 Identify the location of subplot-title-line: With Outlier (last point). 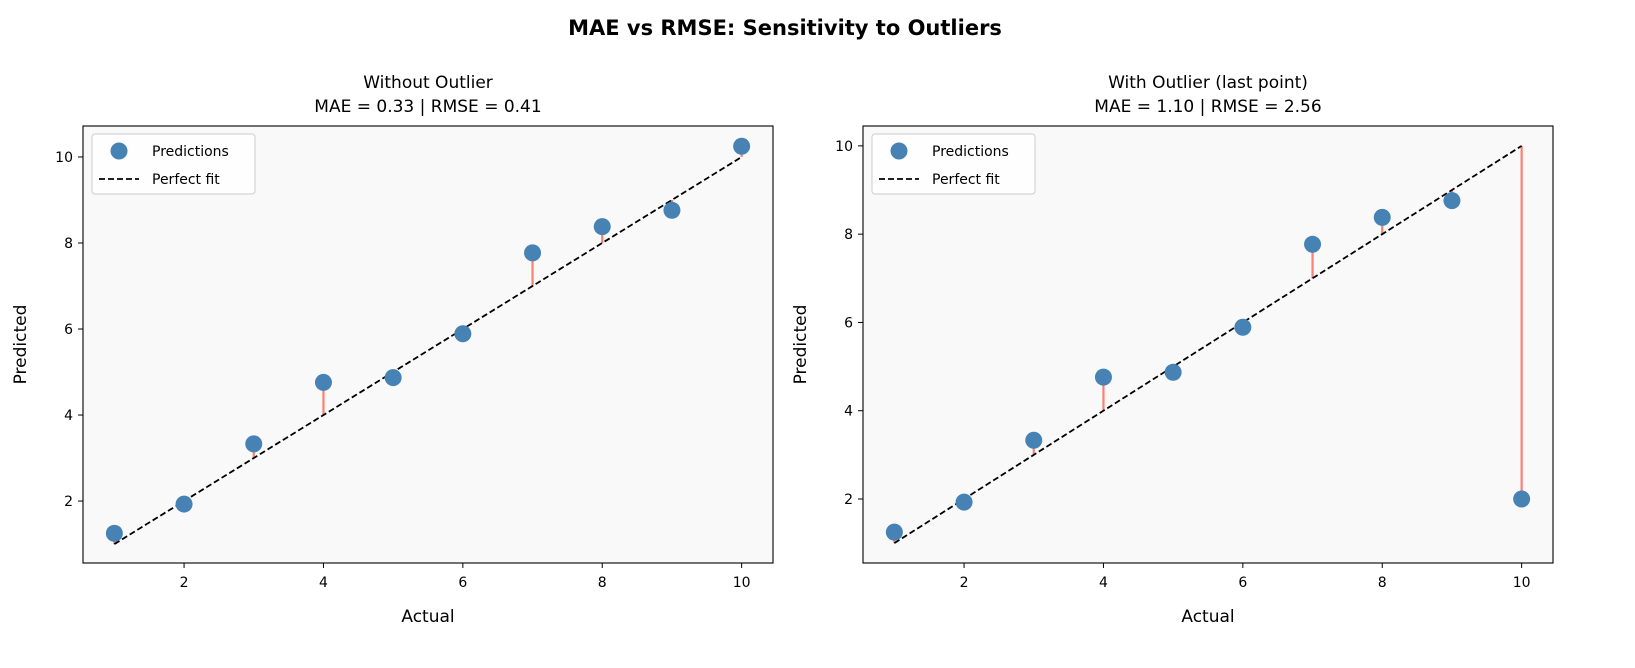
(1208, 83).